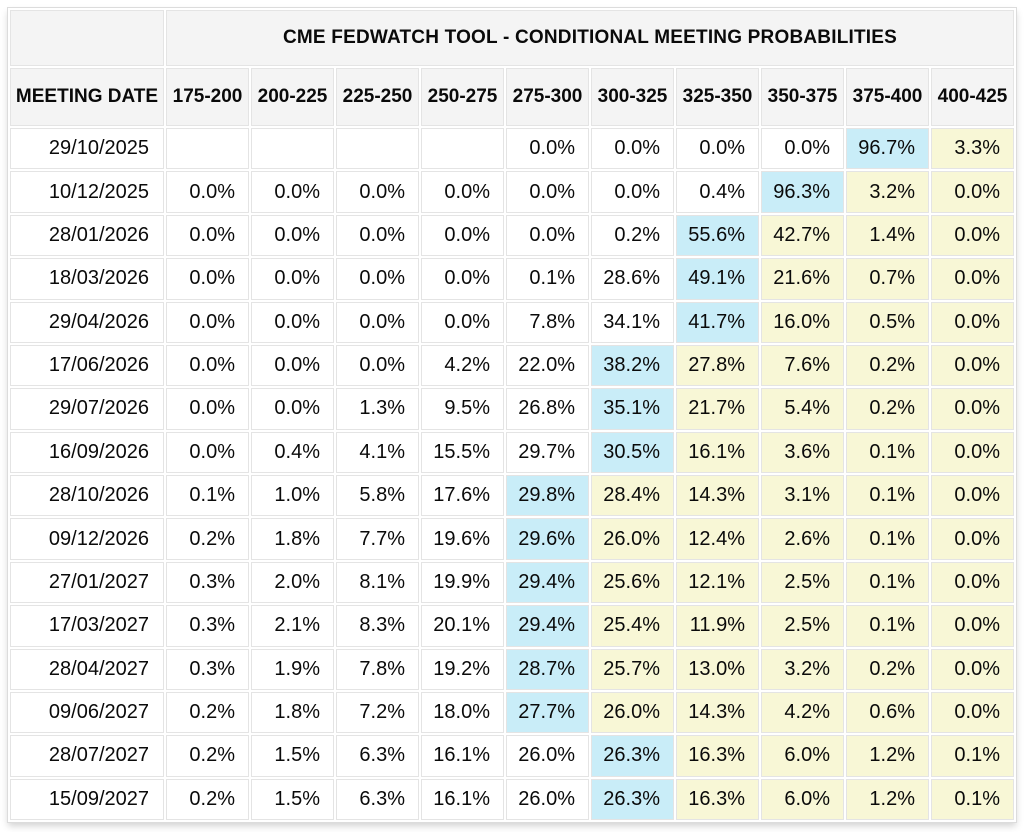  Describe the element at coordinates (802, 279) in the screenshot. I see `probability-cell: 21.6%` at that location.